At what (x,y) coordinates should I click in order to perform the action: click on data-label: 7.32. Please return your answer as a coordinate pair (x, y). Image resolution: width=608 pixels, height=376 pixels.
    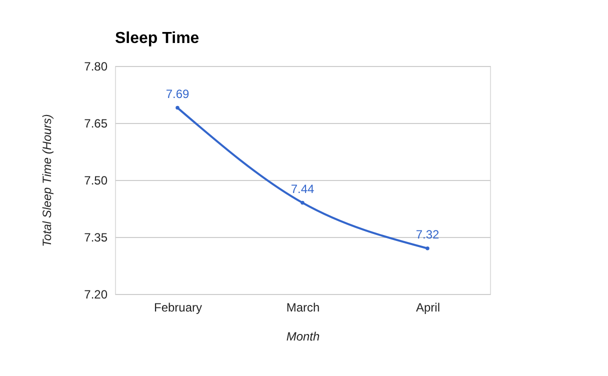
    Looking at the image, I should click on (428, 234).